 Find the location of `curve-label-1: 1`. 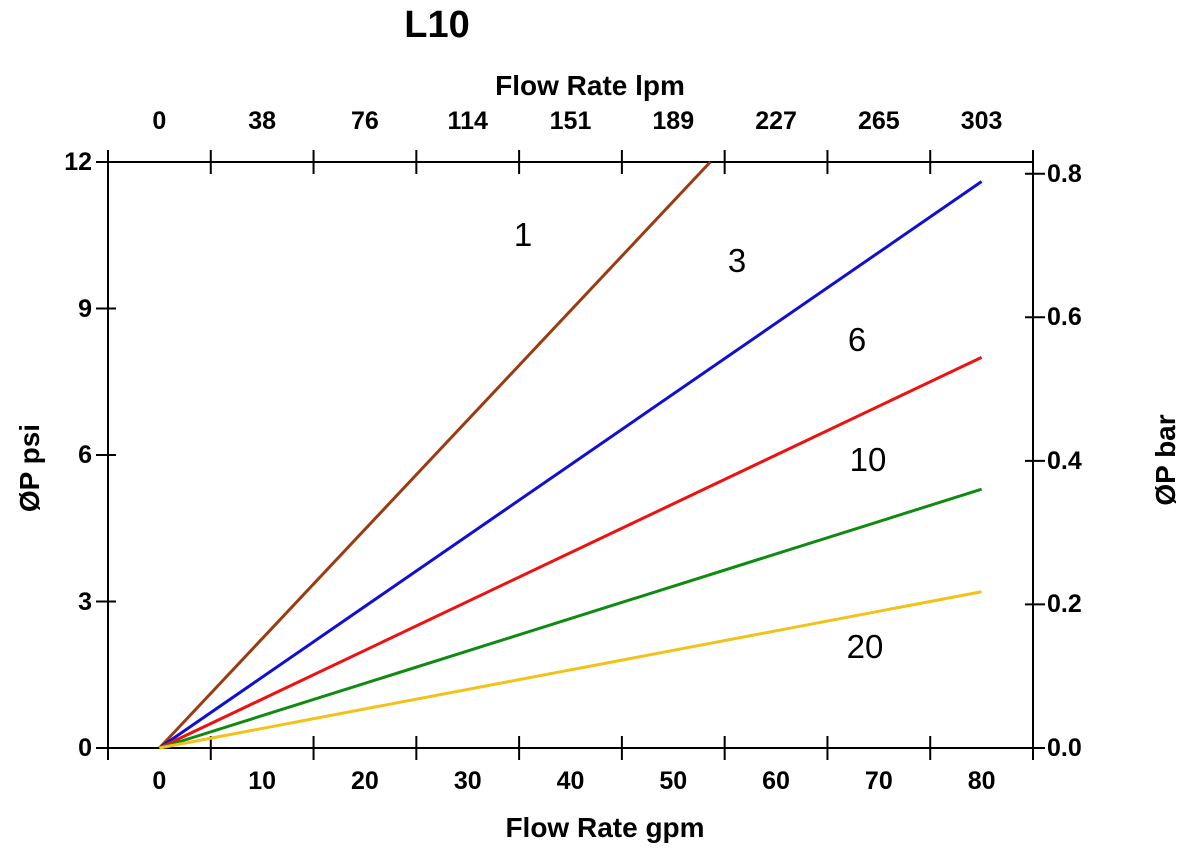

curve-label-1: 1 is located at coordinates (523, 234).